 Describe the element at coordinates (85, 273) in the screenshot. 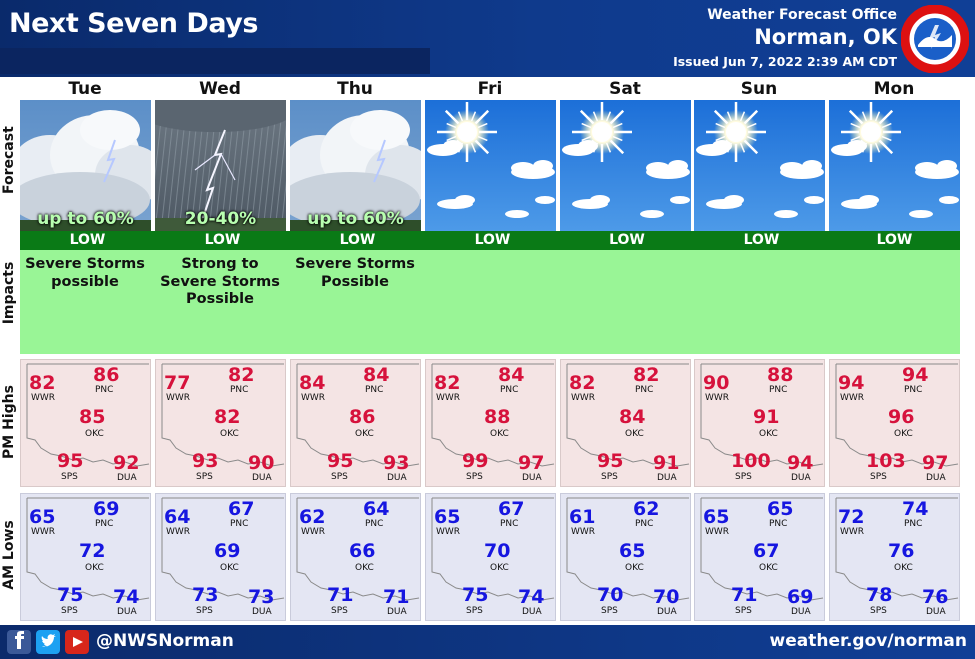

I see `impact-text: Severe Storms possible` at that location.